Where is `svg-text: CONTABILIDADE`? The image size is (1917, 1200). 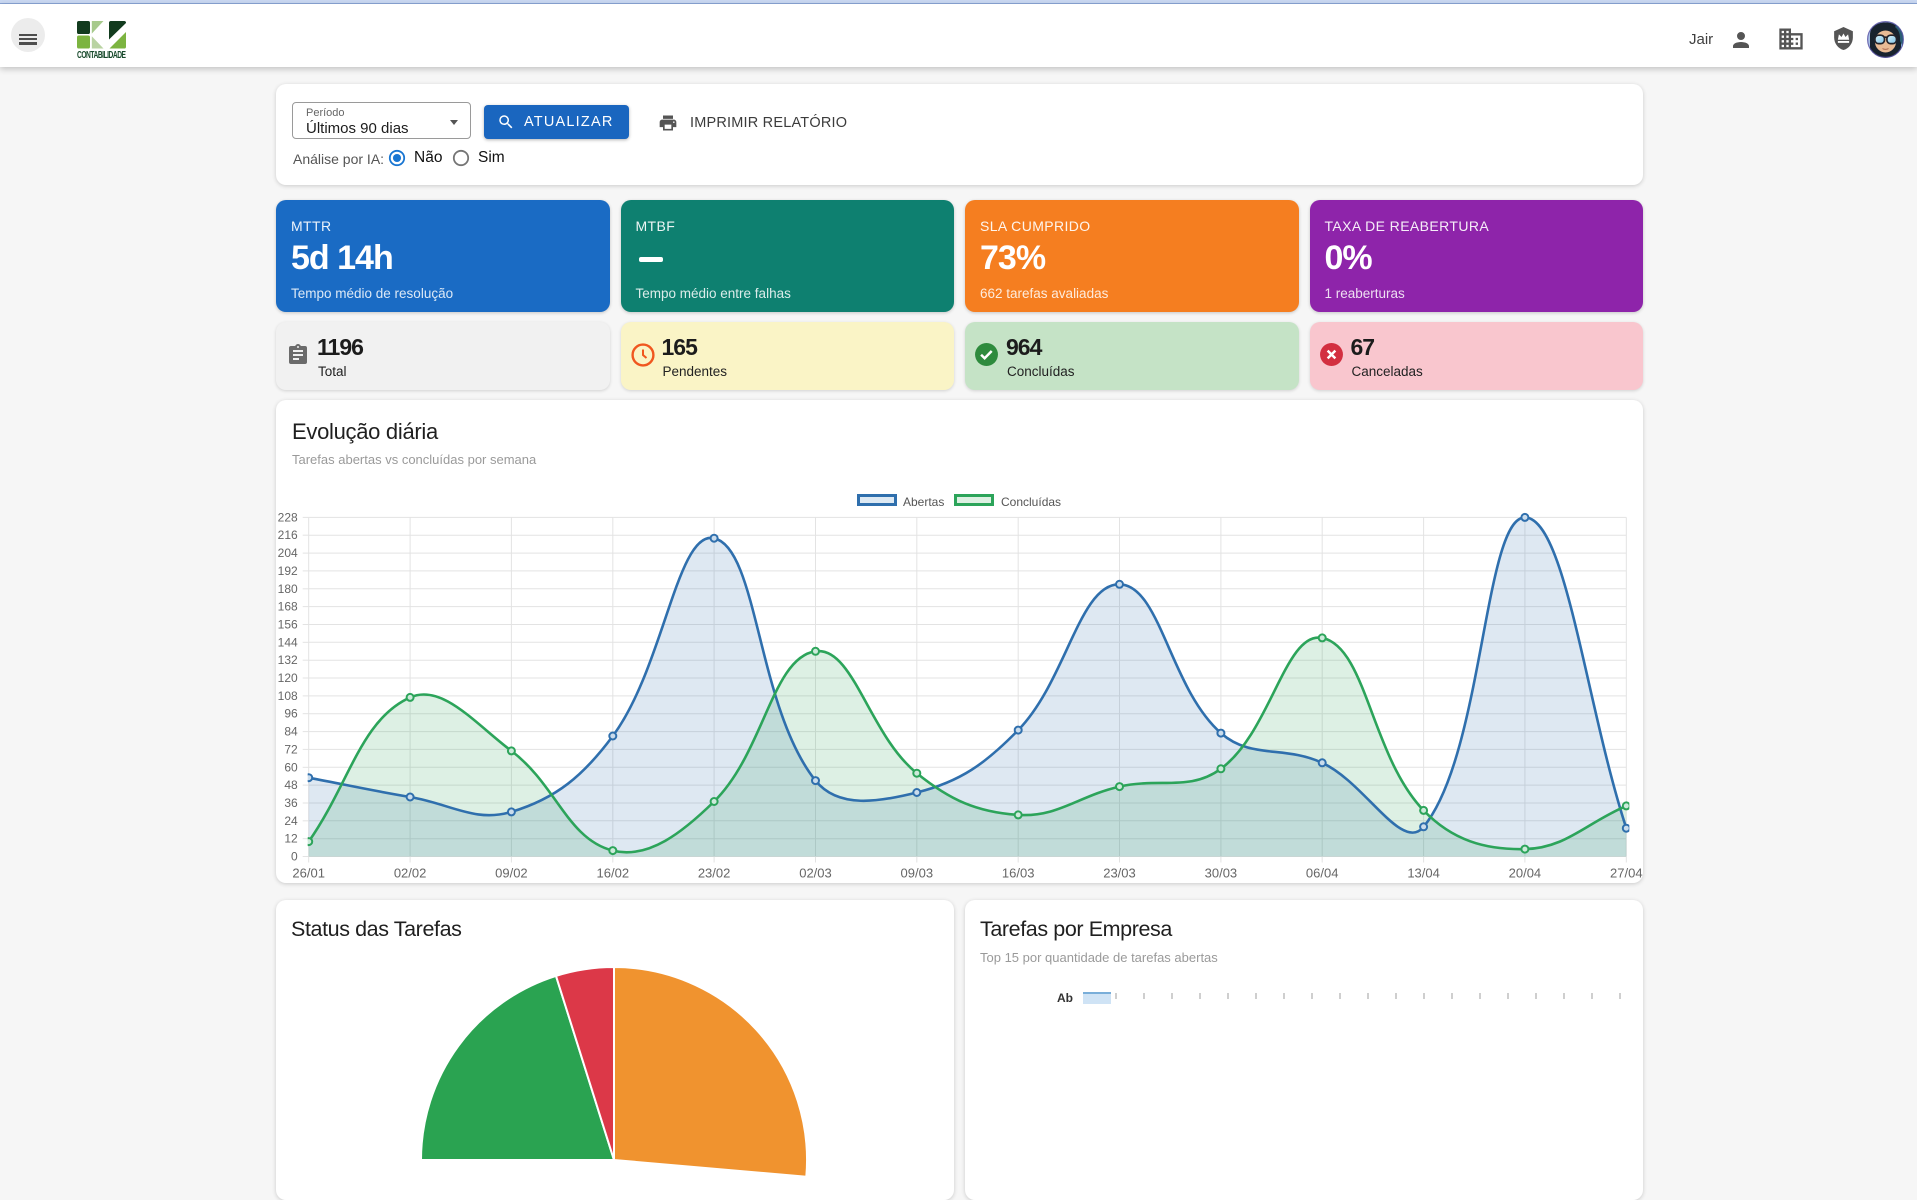
svg-text: CONTABILIDADE is located at coordinates (101, 54).